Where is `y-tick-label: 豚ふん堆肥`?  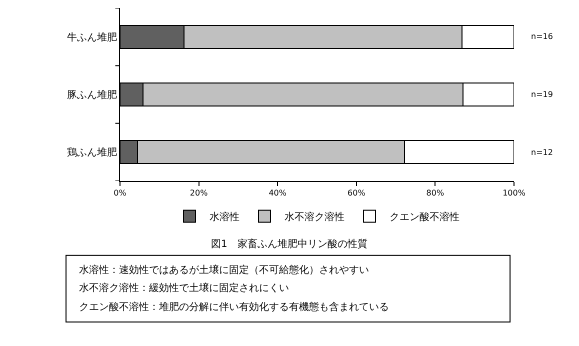
y-tick-label: 豚ふん堆肥 is located at coordinates (92, 95).